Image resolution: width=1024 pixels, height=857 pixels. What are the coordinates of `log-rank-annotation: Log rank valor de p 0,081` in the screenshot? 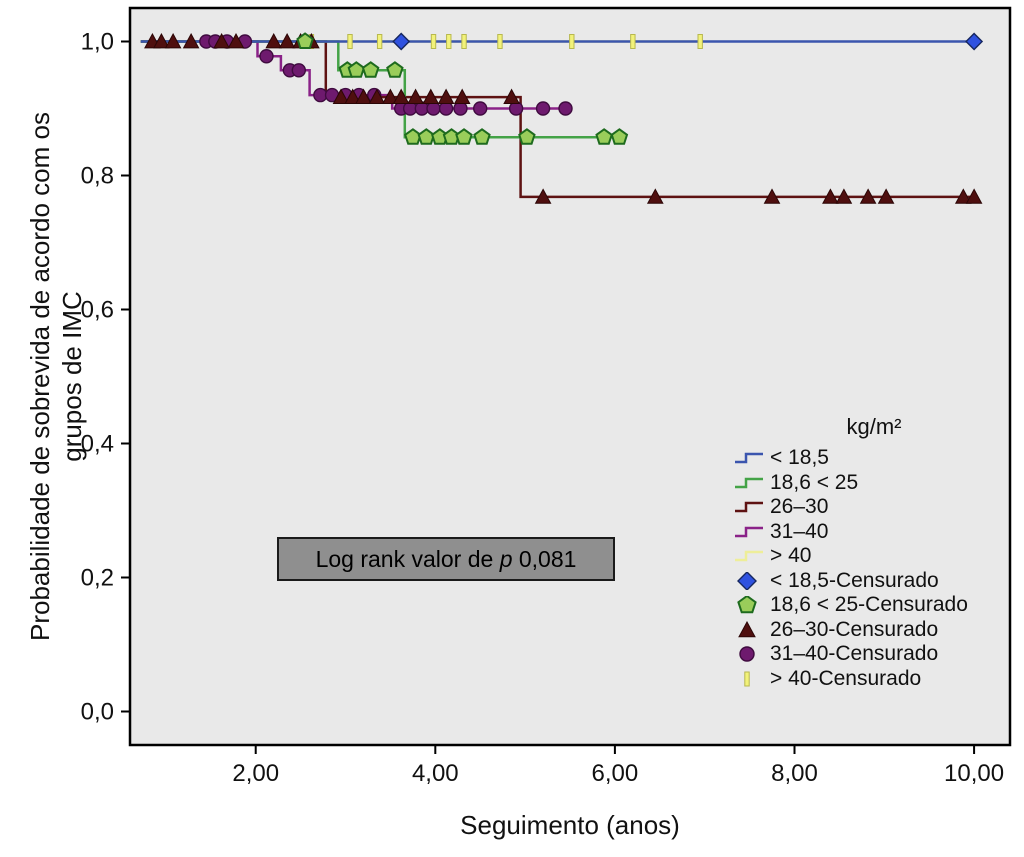 It's located at (446, 559).